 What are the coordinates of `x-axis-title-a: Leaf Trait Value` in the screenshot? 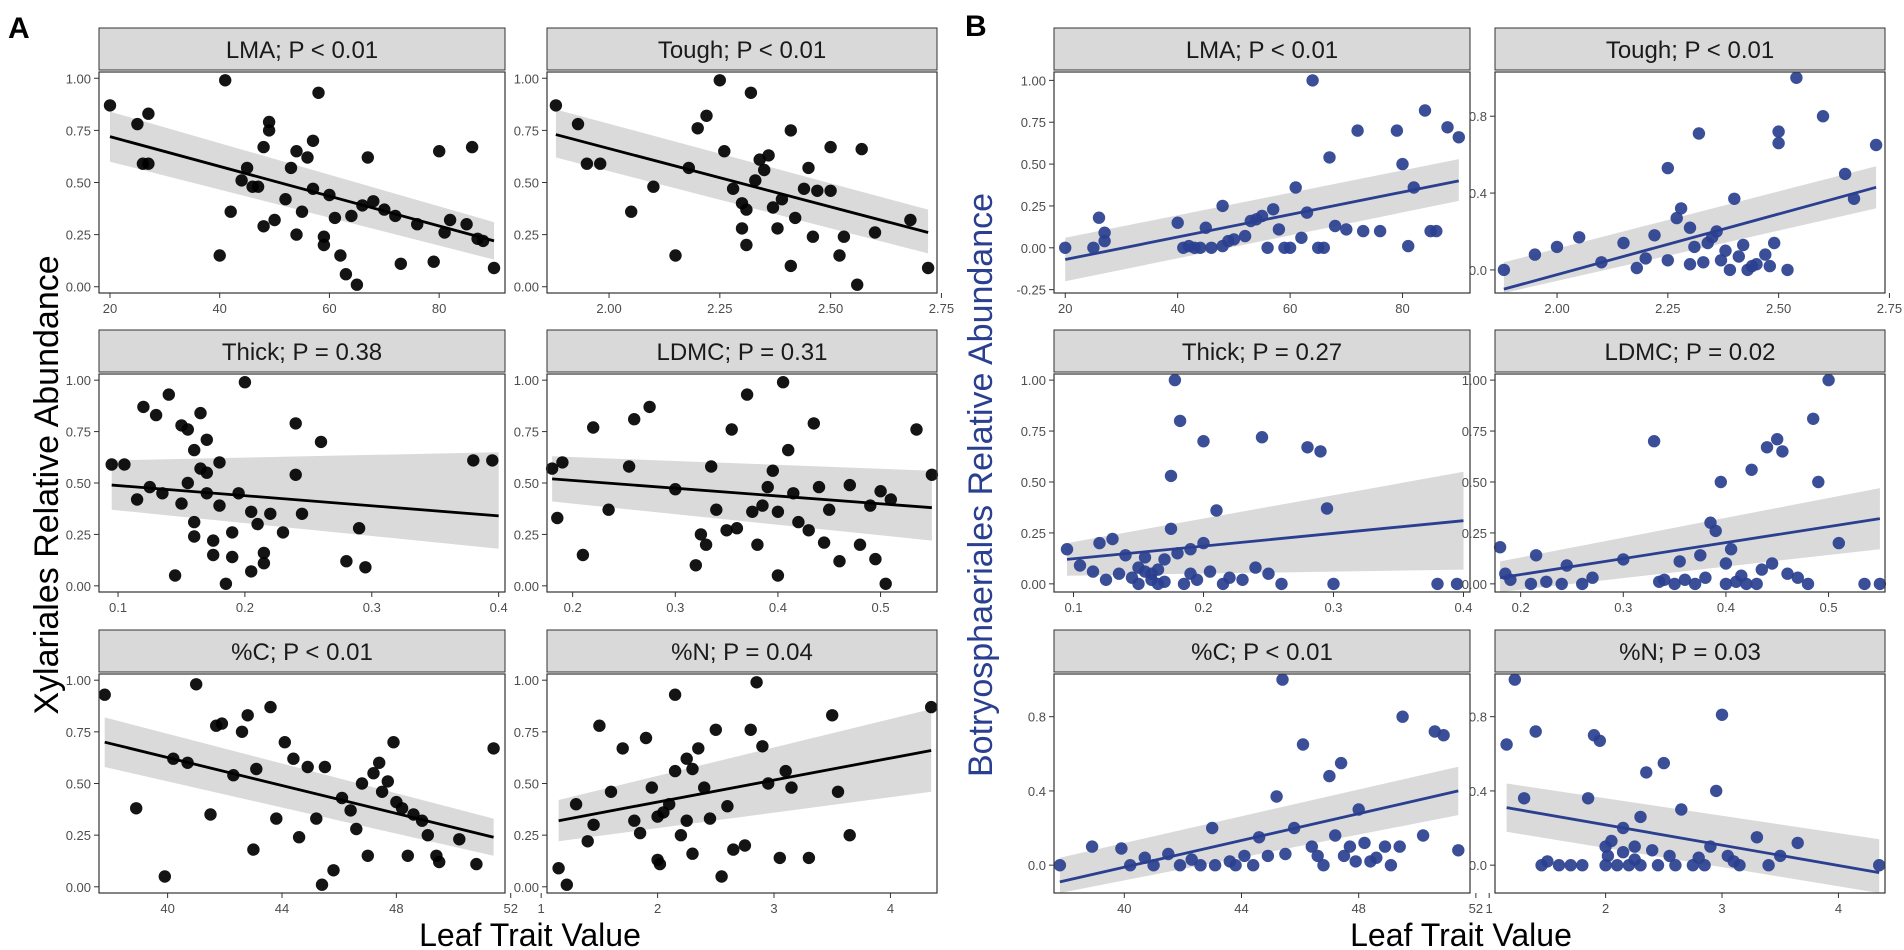 It's located at (530, 933).